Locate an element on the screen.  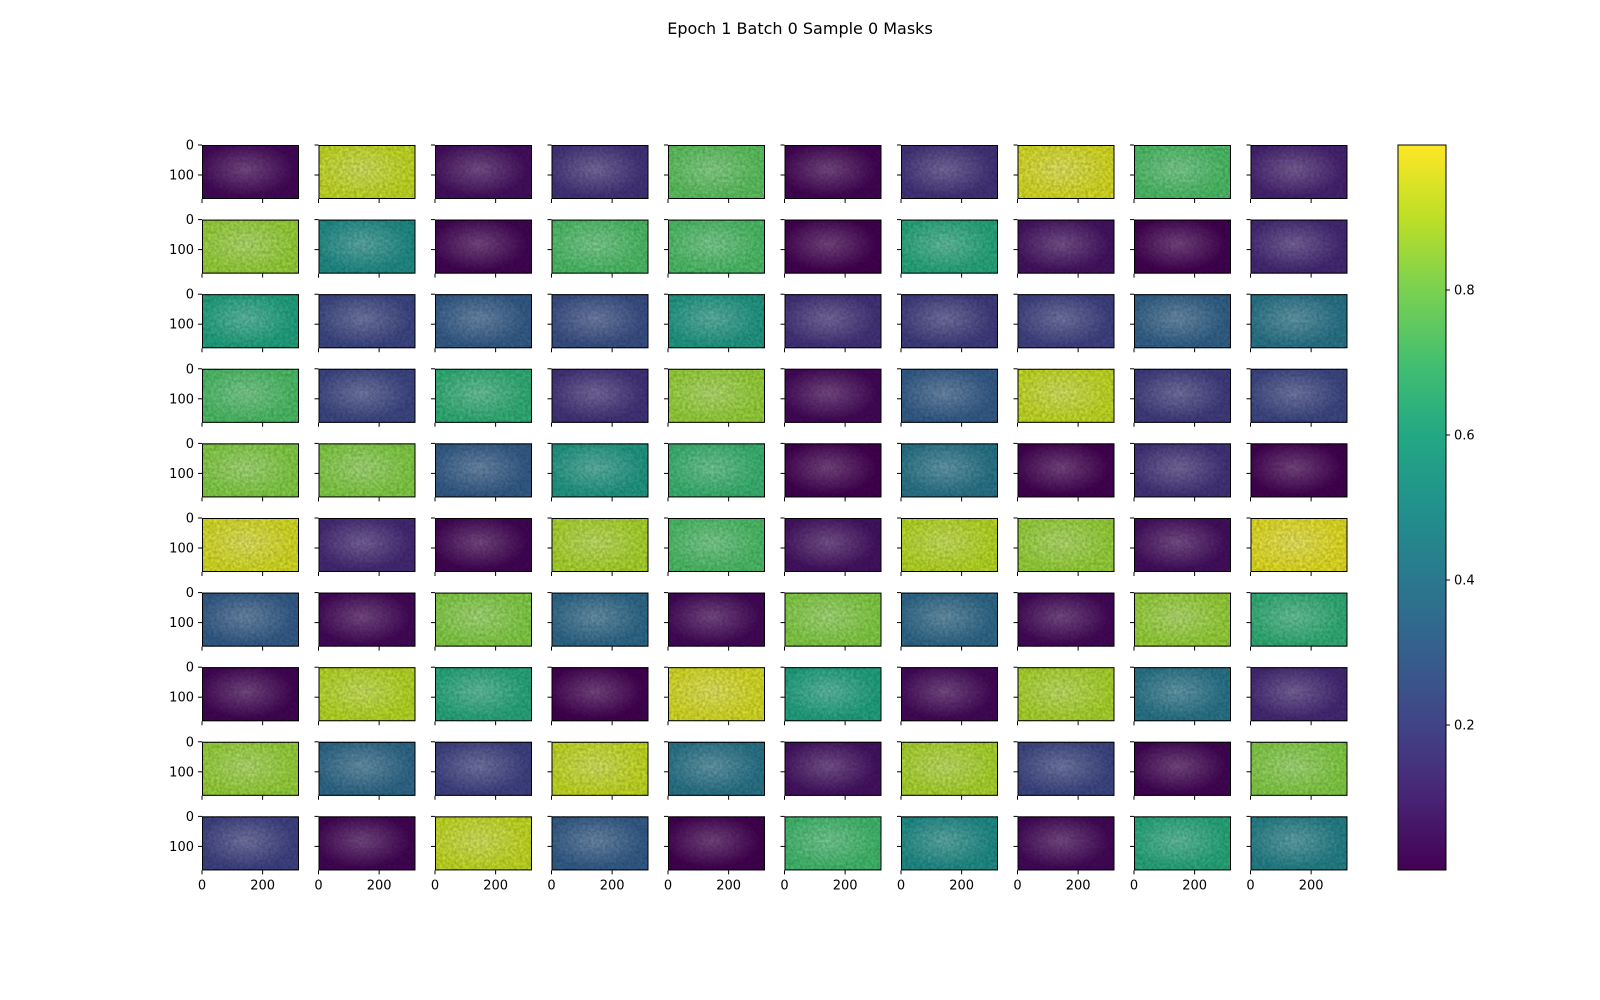
mask-panel-r6-c7 is located at coordinates (947, 546).